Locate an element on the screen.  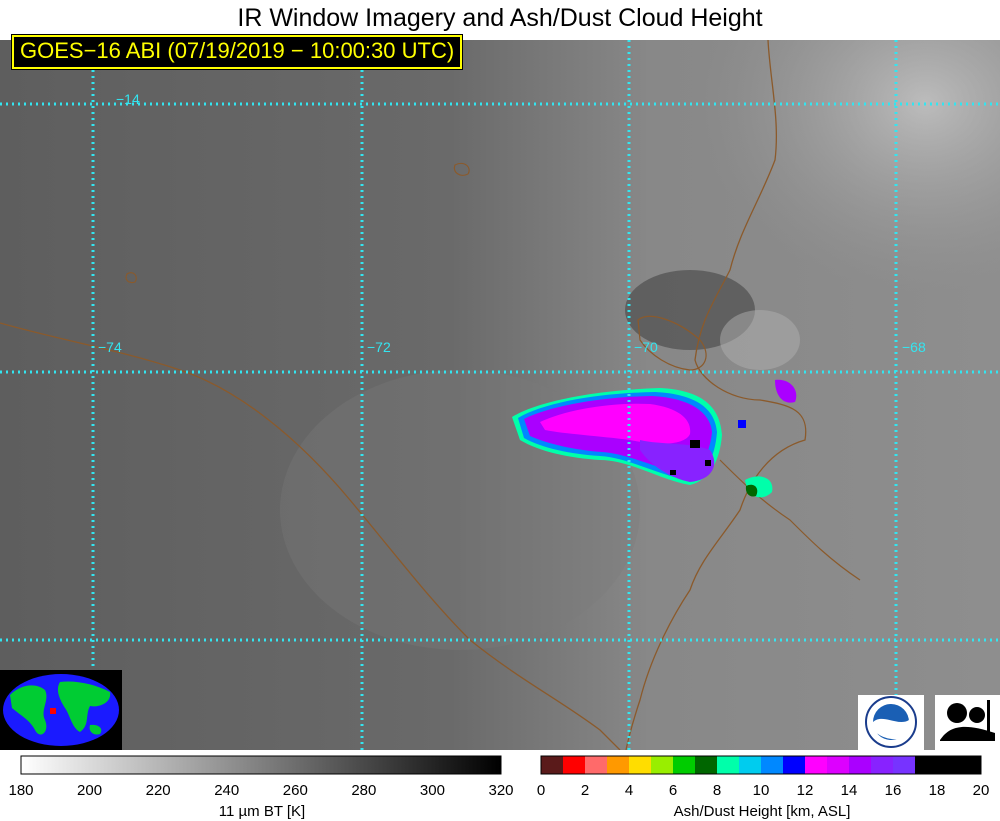
height-tick-label: 14 is located at coordinates (849, 790).